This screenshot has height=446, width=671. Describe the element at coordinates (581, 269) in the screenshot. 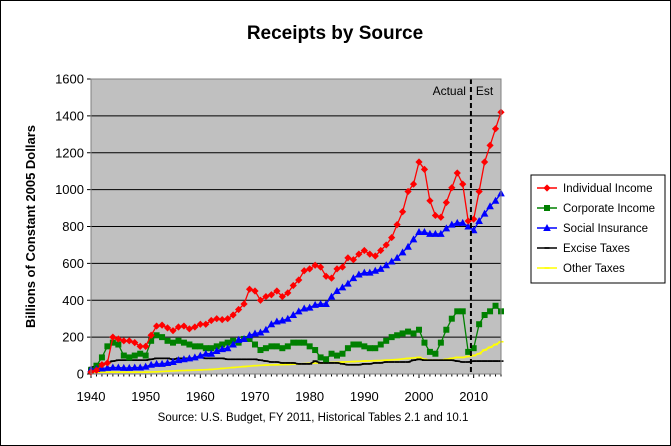

I see `legend-item: Other Taxes` at that location.